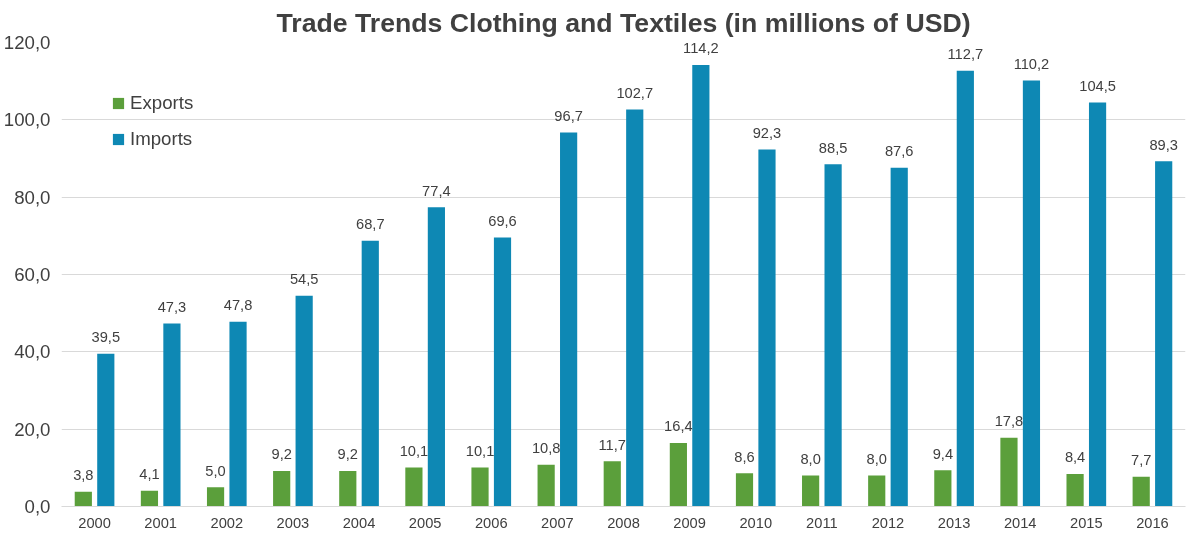 This screenshot has width=1199, height=538. What do you see at coordinates (27, 120) in the screenshot?
I see `y-tick-label: 100,0` at bounding box center [27, 120].